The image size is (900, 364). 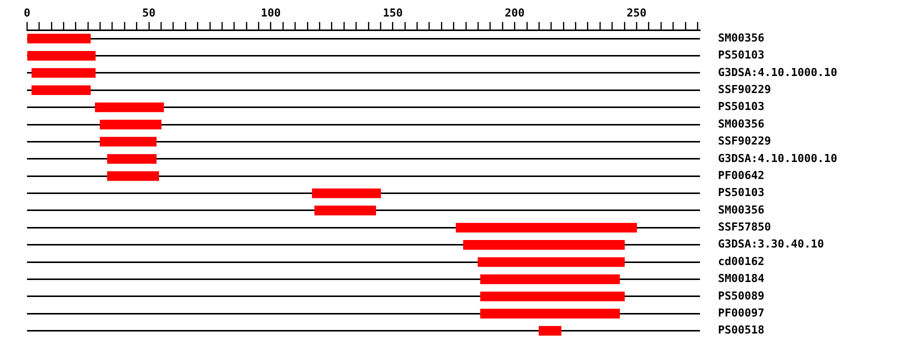 What do you see at coordinates (741, 330) in the screenshot?
I see `y-tick-label: PS00518` at bounding box center [741, 330].